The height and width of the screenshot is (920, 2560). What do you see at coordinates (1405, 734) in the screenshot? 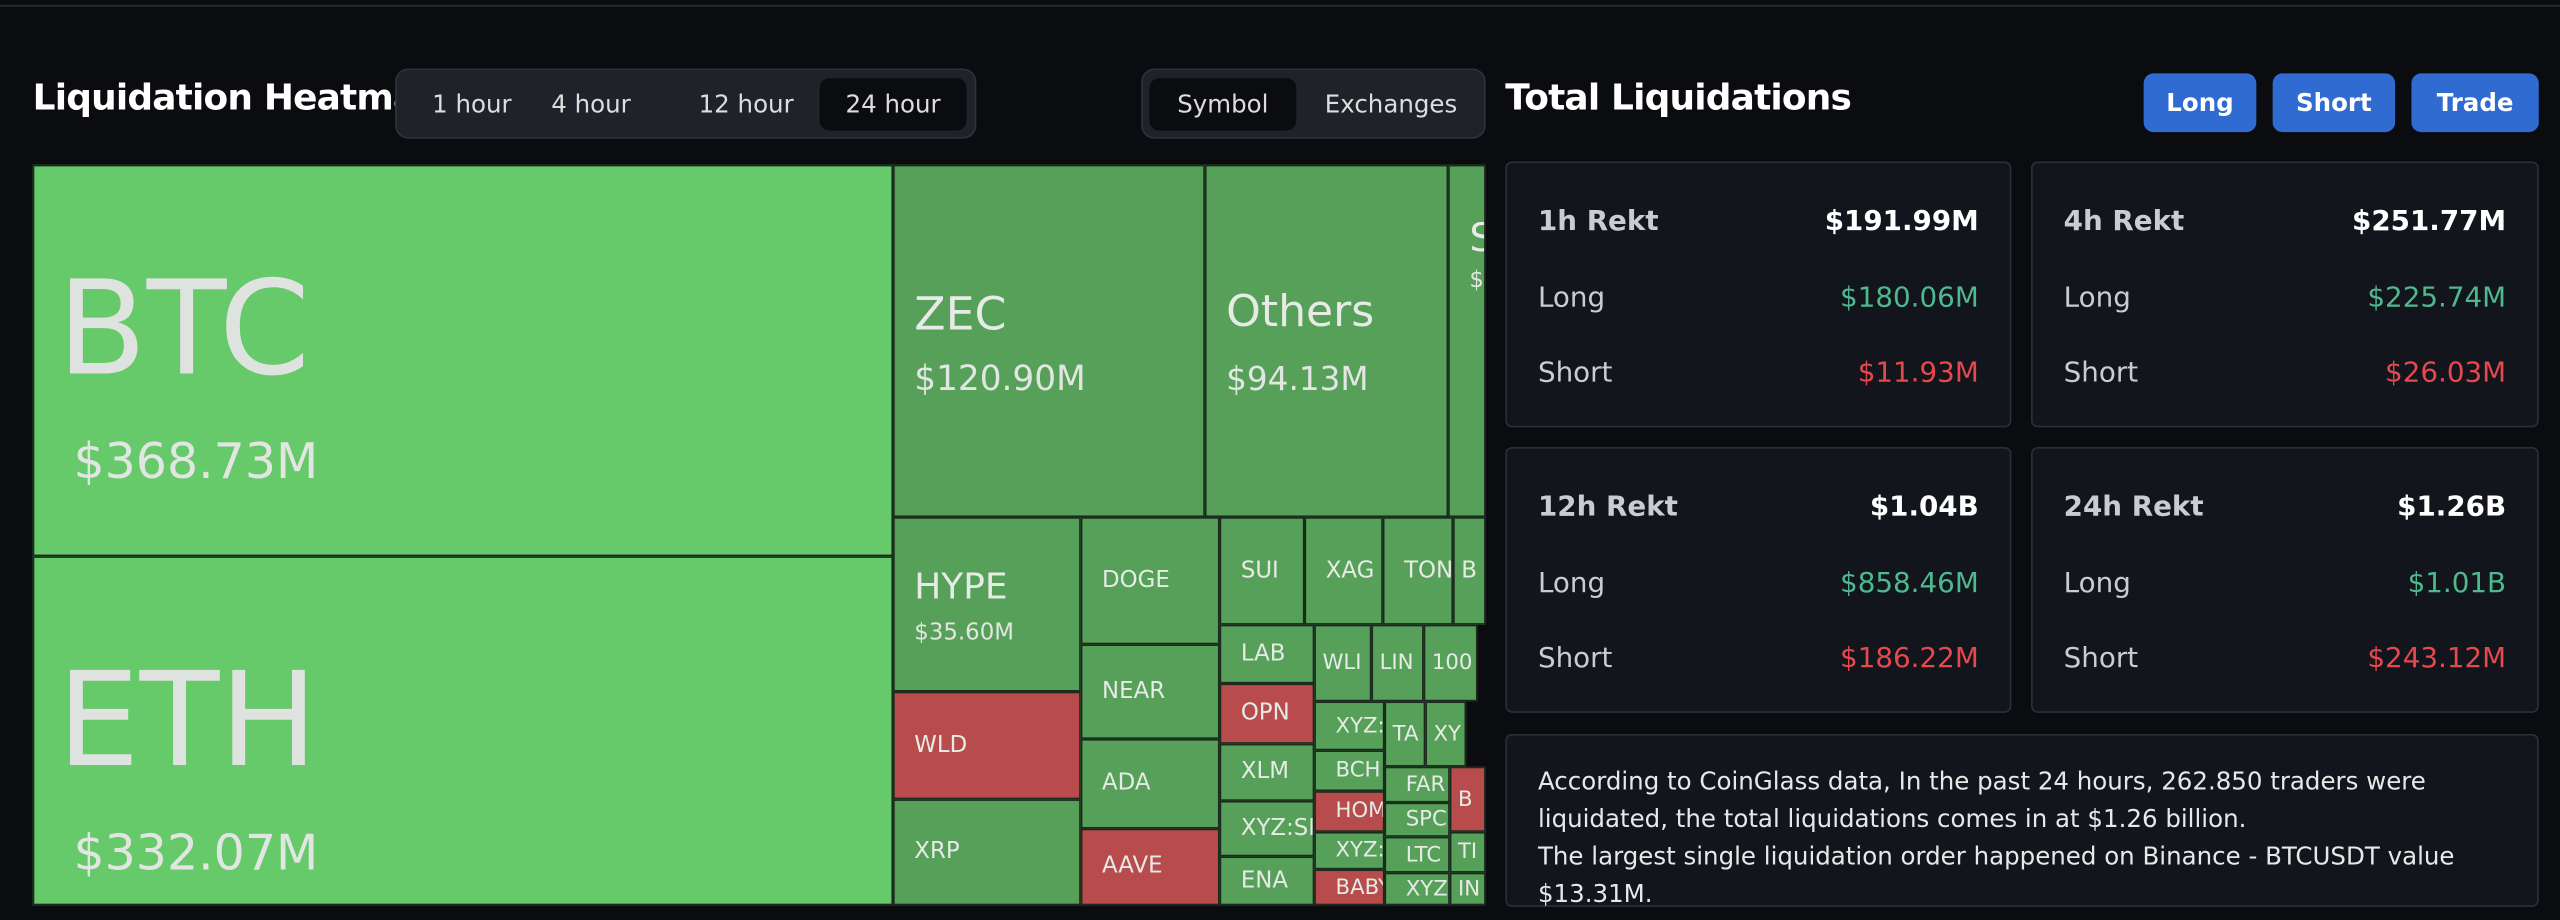
I see `heatmap-tile: TA` at bounding box center [1405, 734].